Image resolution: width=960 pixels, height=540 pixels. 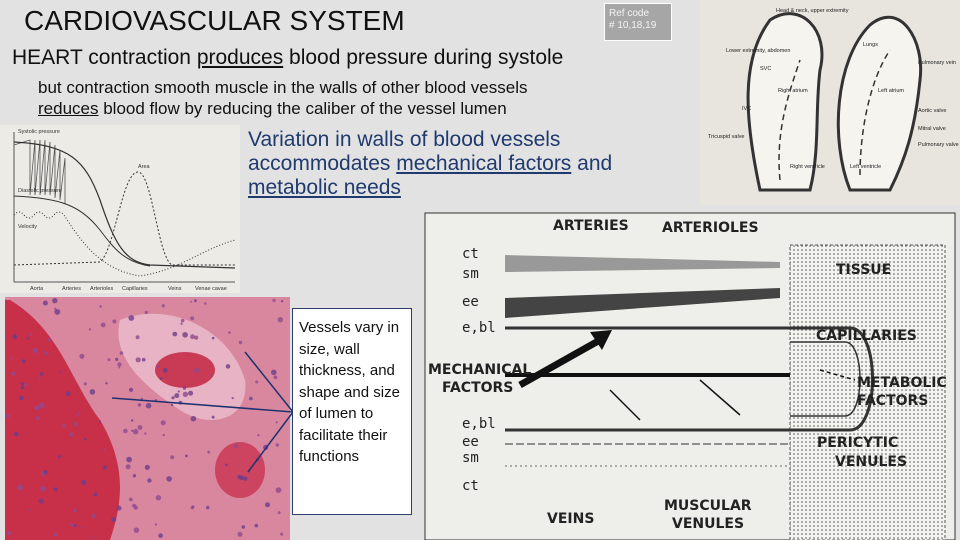 What do you see at coordinates (892, 401) in the screenshot?
I see `diagram-label: FACTORS` at bounding box center [892, 401].